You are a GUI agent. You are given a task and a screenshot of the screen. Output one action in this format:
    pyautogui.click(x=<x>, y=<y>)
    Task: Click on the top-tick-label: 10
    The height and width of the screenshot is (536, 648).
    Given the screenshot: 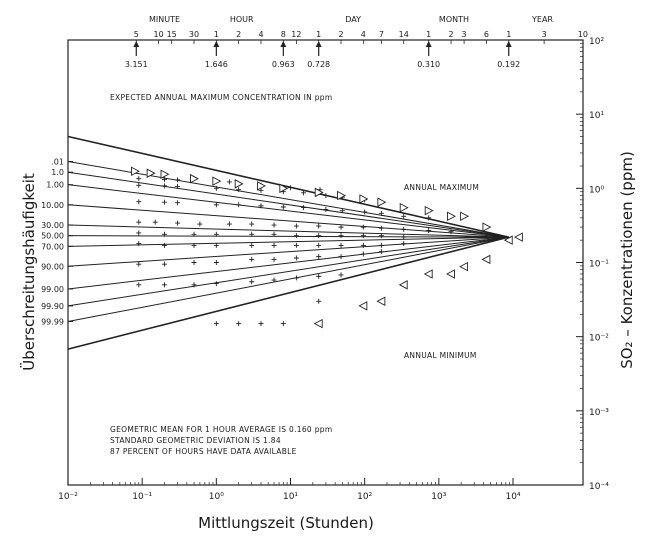 What is the action you would take?
    pyautogui.click(x=159, y=34)
    